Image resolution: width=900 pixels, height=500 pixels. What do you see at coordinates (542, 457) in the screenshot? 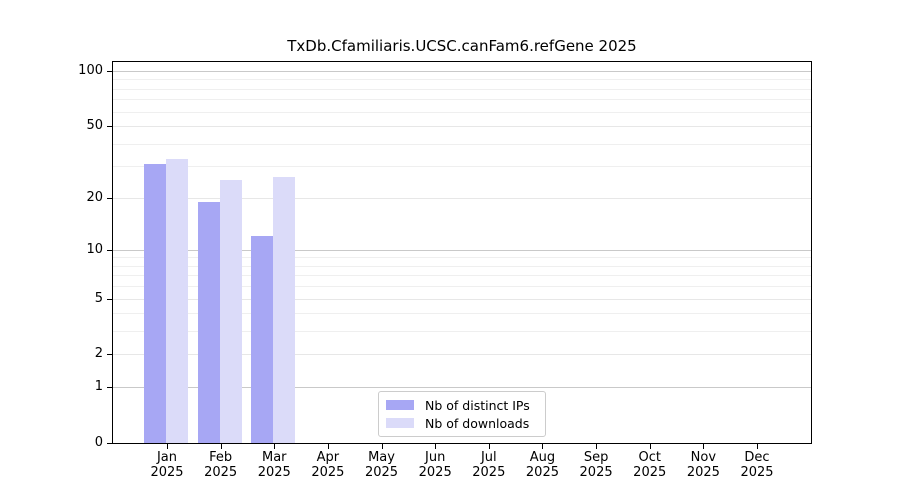
I see `month-label: Aug` at bounding box center [542, 457].